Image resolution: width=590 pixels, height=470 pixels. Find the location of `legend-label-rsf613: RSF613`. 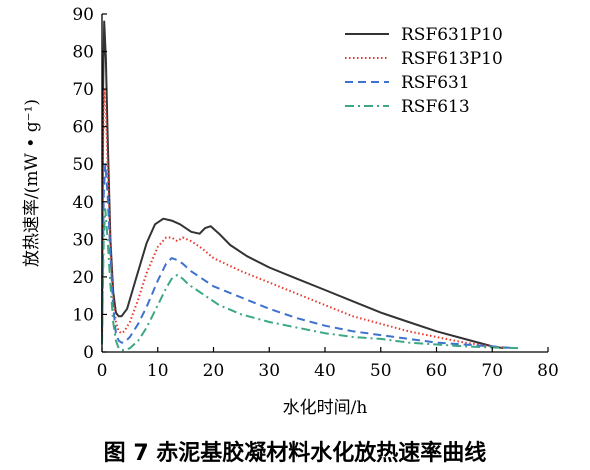

legend-label-rsf613: RSF613 is located at coordinates (435, 107).